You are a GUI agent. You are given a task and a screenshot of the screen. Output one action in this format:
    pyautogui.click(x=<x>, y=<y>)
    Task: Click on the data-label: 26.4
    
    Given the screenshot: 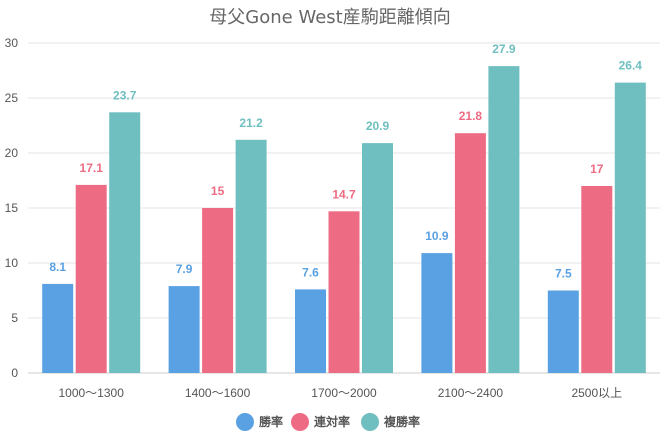 What is the action you would take?
    pyautogui.click(x=631, y=66)
    